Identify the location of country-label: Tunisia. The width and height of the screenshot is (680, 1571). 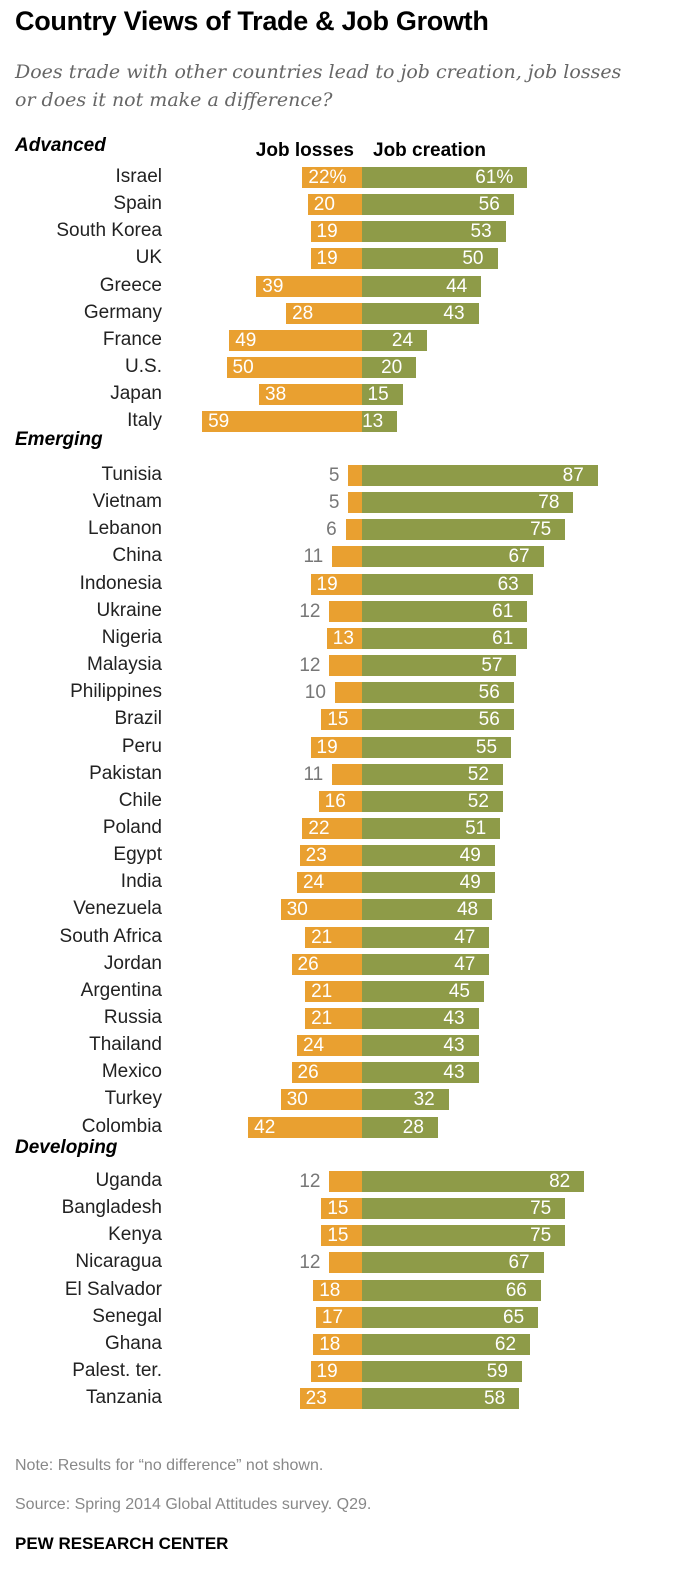
(131, 474).